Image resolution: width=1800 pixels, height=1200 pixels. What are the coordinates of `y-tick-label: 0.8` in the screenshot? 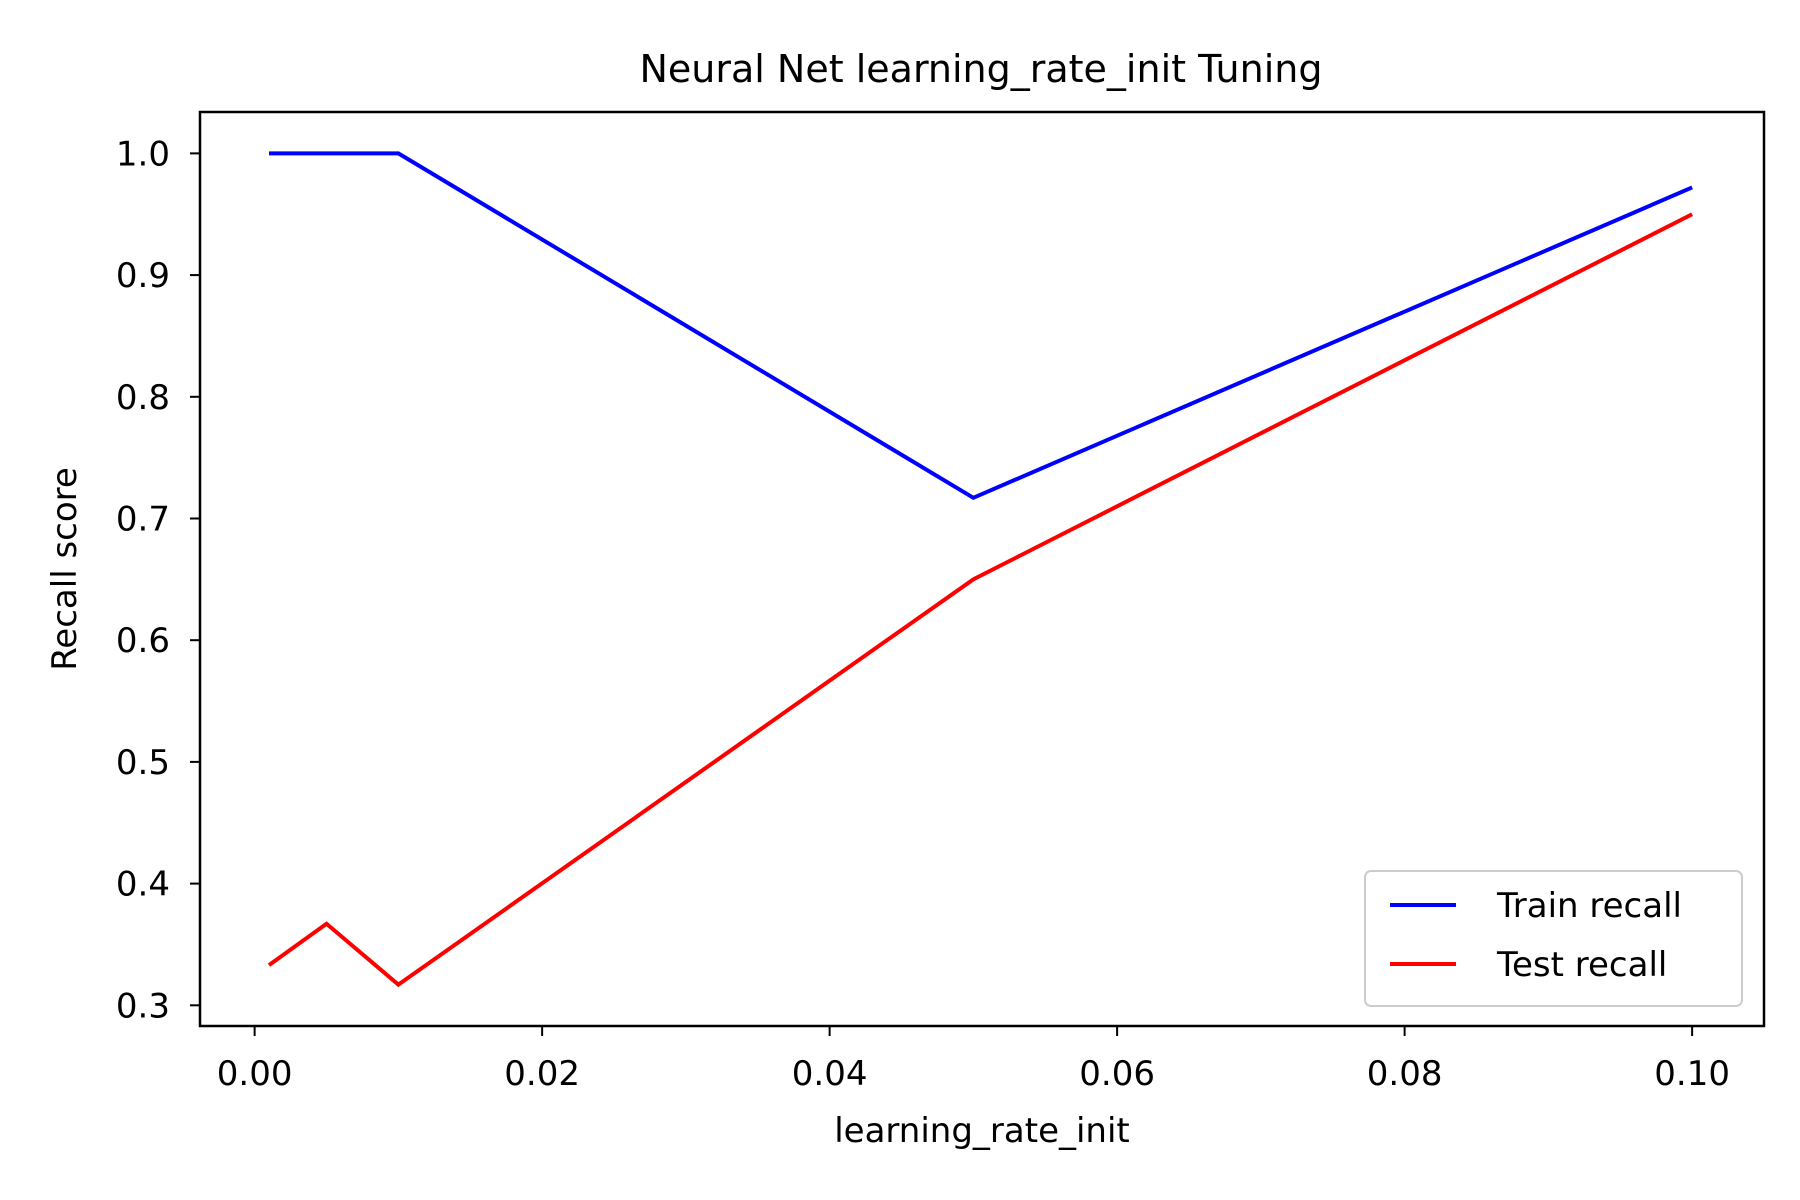 It's located at (143, 398).